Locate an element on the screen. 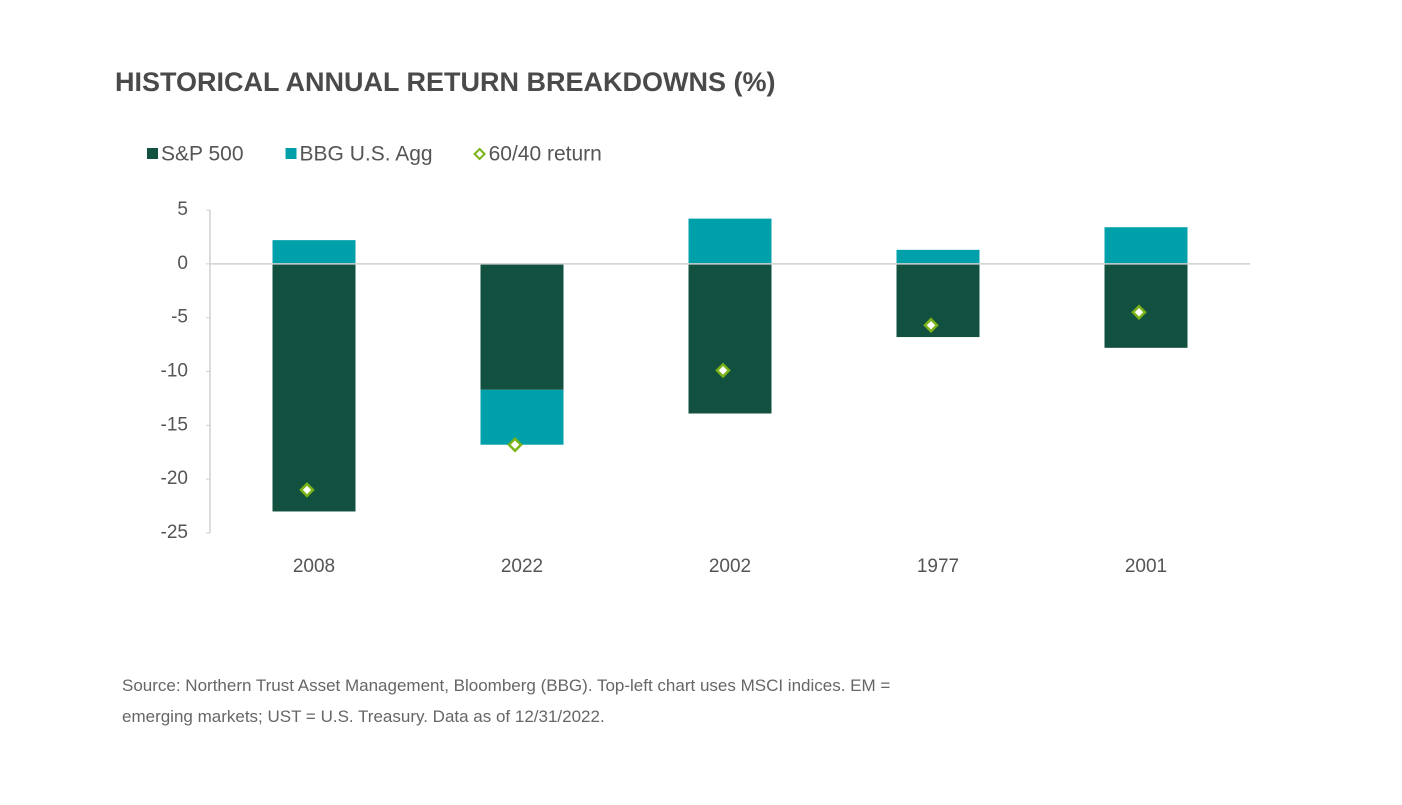 This screenshot has width=1402, height=805. legend-label: 60/40 return is located at coordinates (545, 154).